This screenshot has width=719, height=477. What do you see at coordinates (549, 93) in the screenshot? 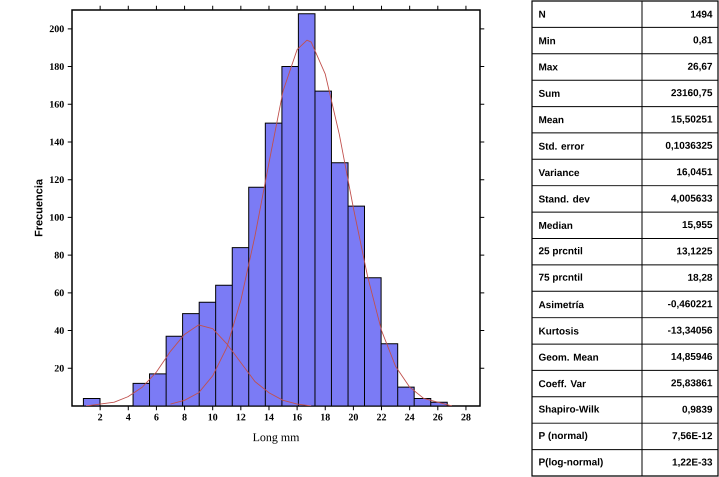
I see `text: Sum` at bounding box center [549, 93].